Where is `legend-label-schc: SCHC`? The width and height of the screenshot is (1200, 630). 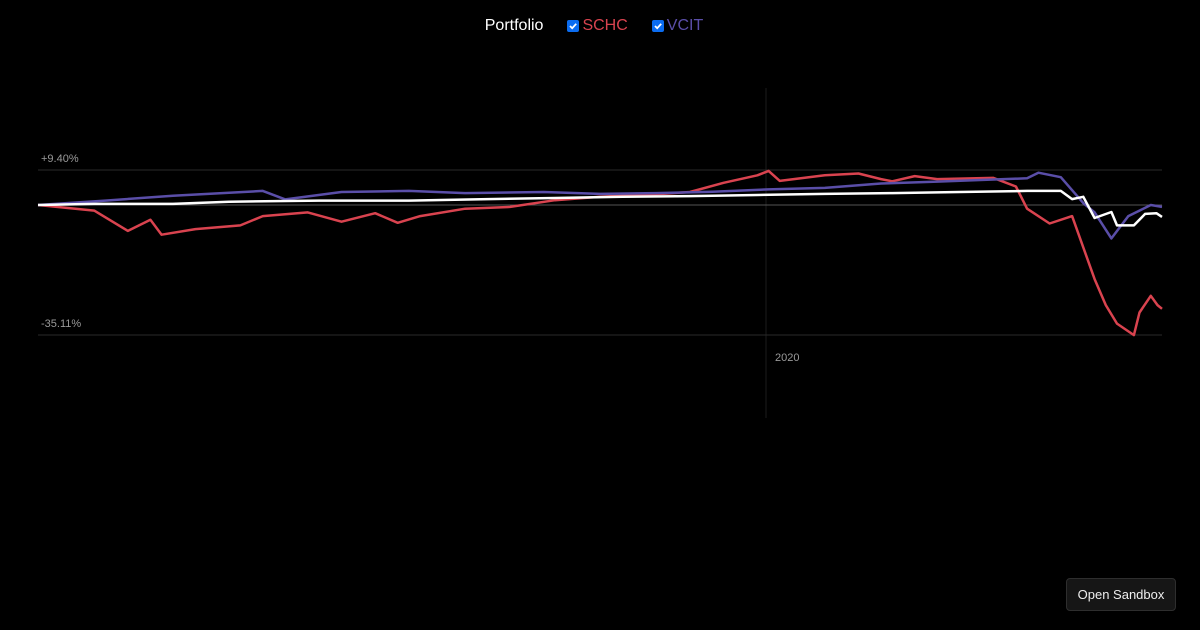
legend-label-schc: SCHC is located at coordinates (605, 25).